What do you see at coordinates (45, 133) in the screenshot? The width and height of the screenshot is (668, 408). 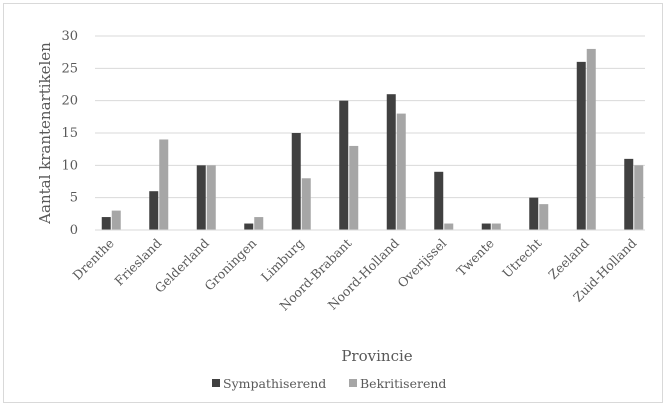 I see `y-axis-title: Aantal krantenartikelen` at bounding box center [45, 133].